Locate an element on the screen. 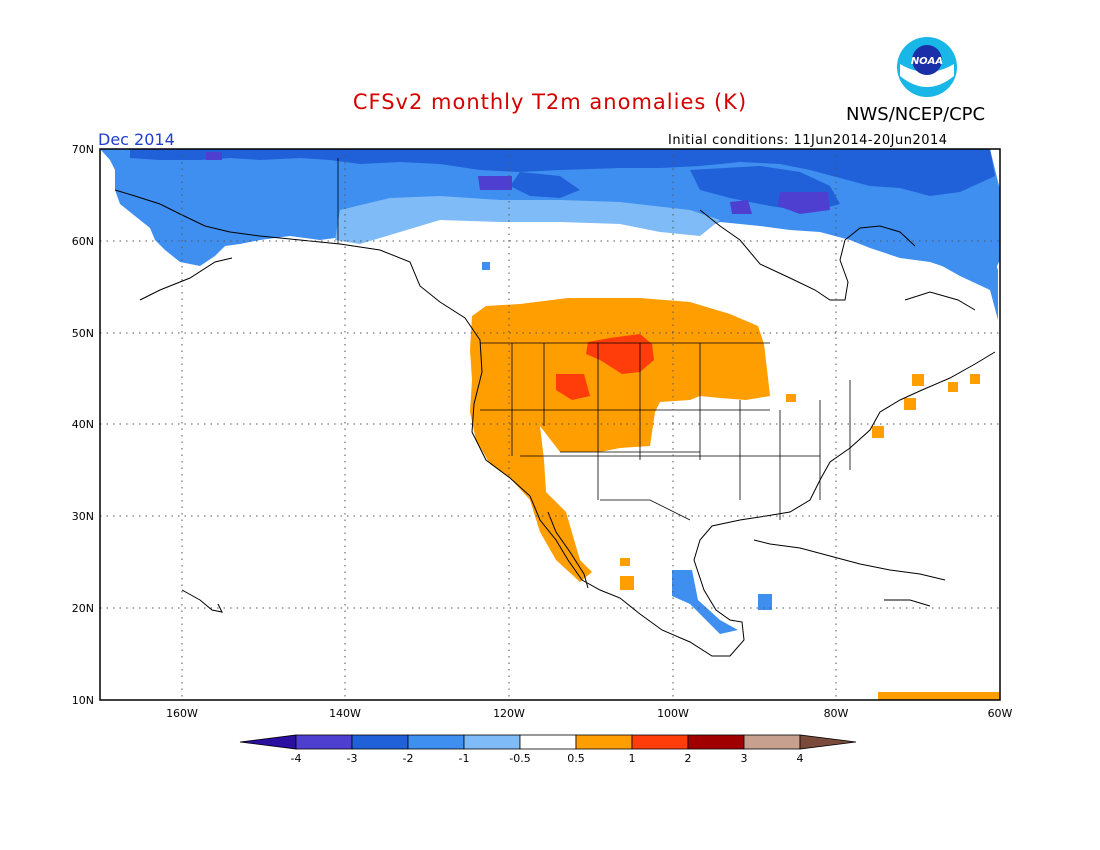  map-title: CFSv2 monthly T2m anomalies (K) is located at coordinates (550, 102).